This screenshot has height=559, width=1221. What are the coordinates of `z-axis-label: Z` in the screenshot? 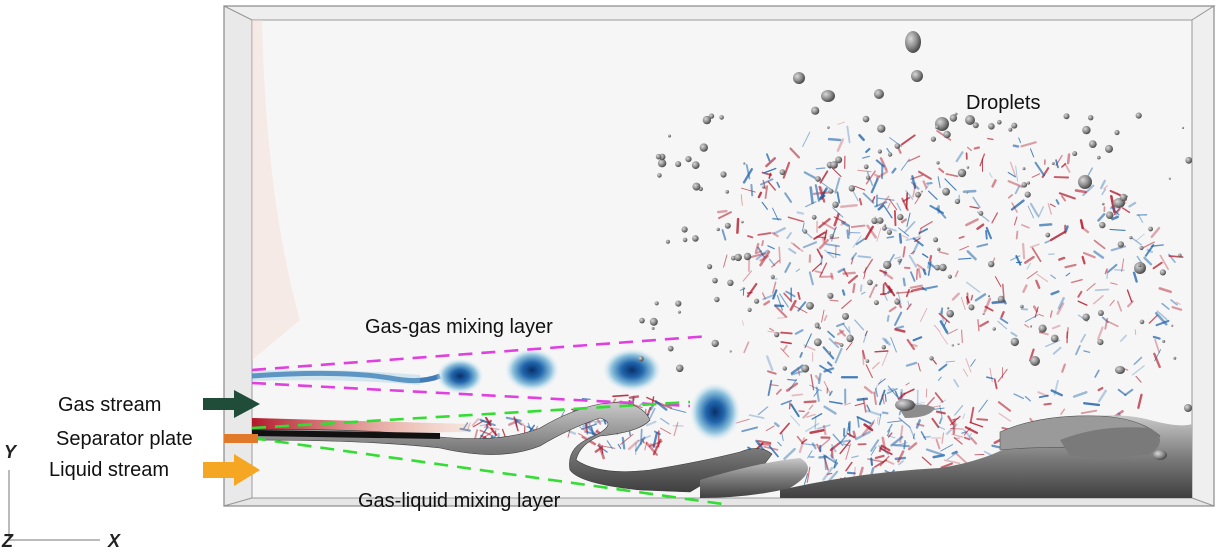 It's located at (7, 541).